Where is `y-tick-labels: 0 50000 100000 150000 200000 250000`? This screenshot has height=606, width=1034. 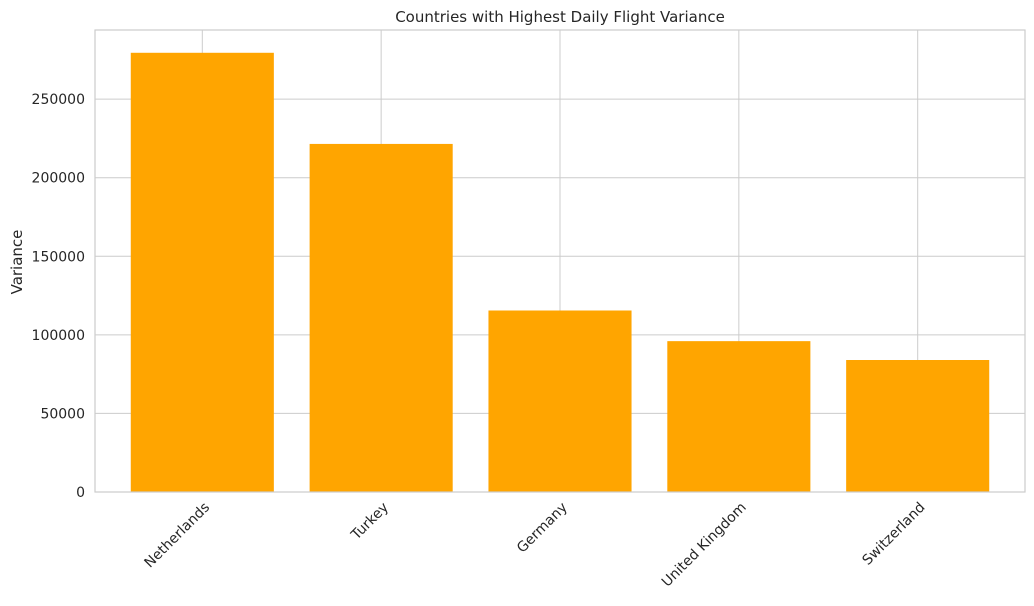
y-tick-labels: 0 50000 100000 150000 200000 250000 is located at coordinates (58, 296).